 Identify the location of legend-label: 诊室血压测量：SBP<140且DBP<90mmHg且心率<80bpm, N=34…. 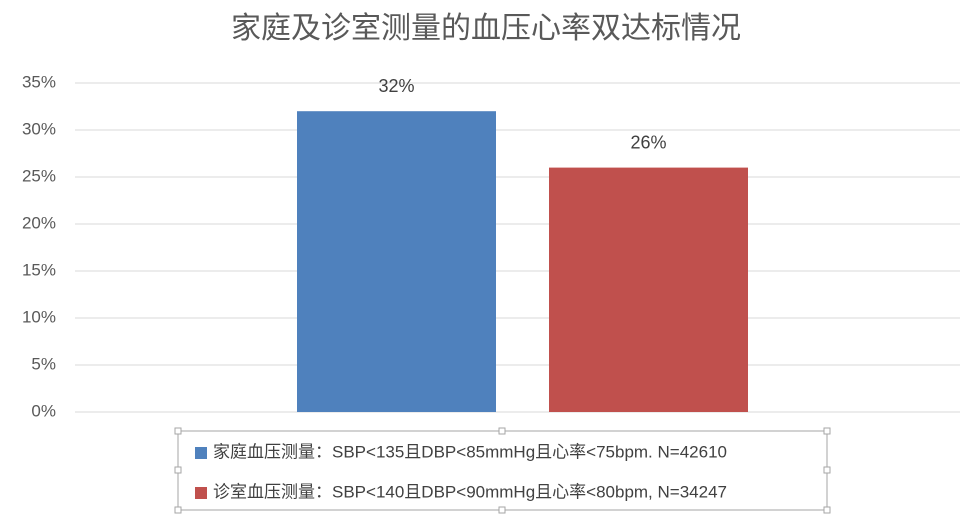
(470, 491).